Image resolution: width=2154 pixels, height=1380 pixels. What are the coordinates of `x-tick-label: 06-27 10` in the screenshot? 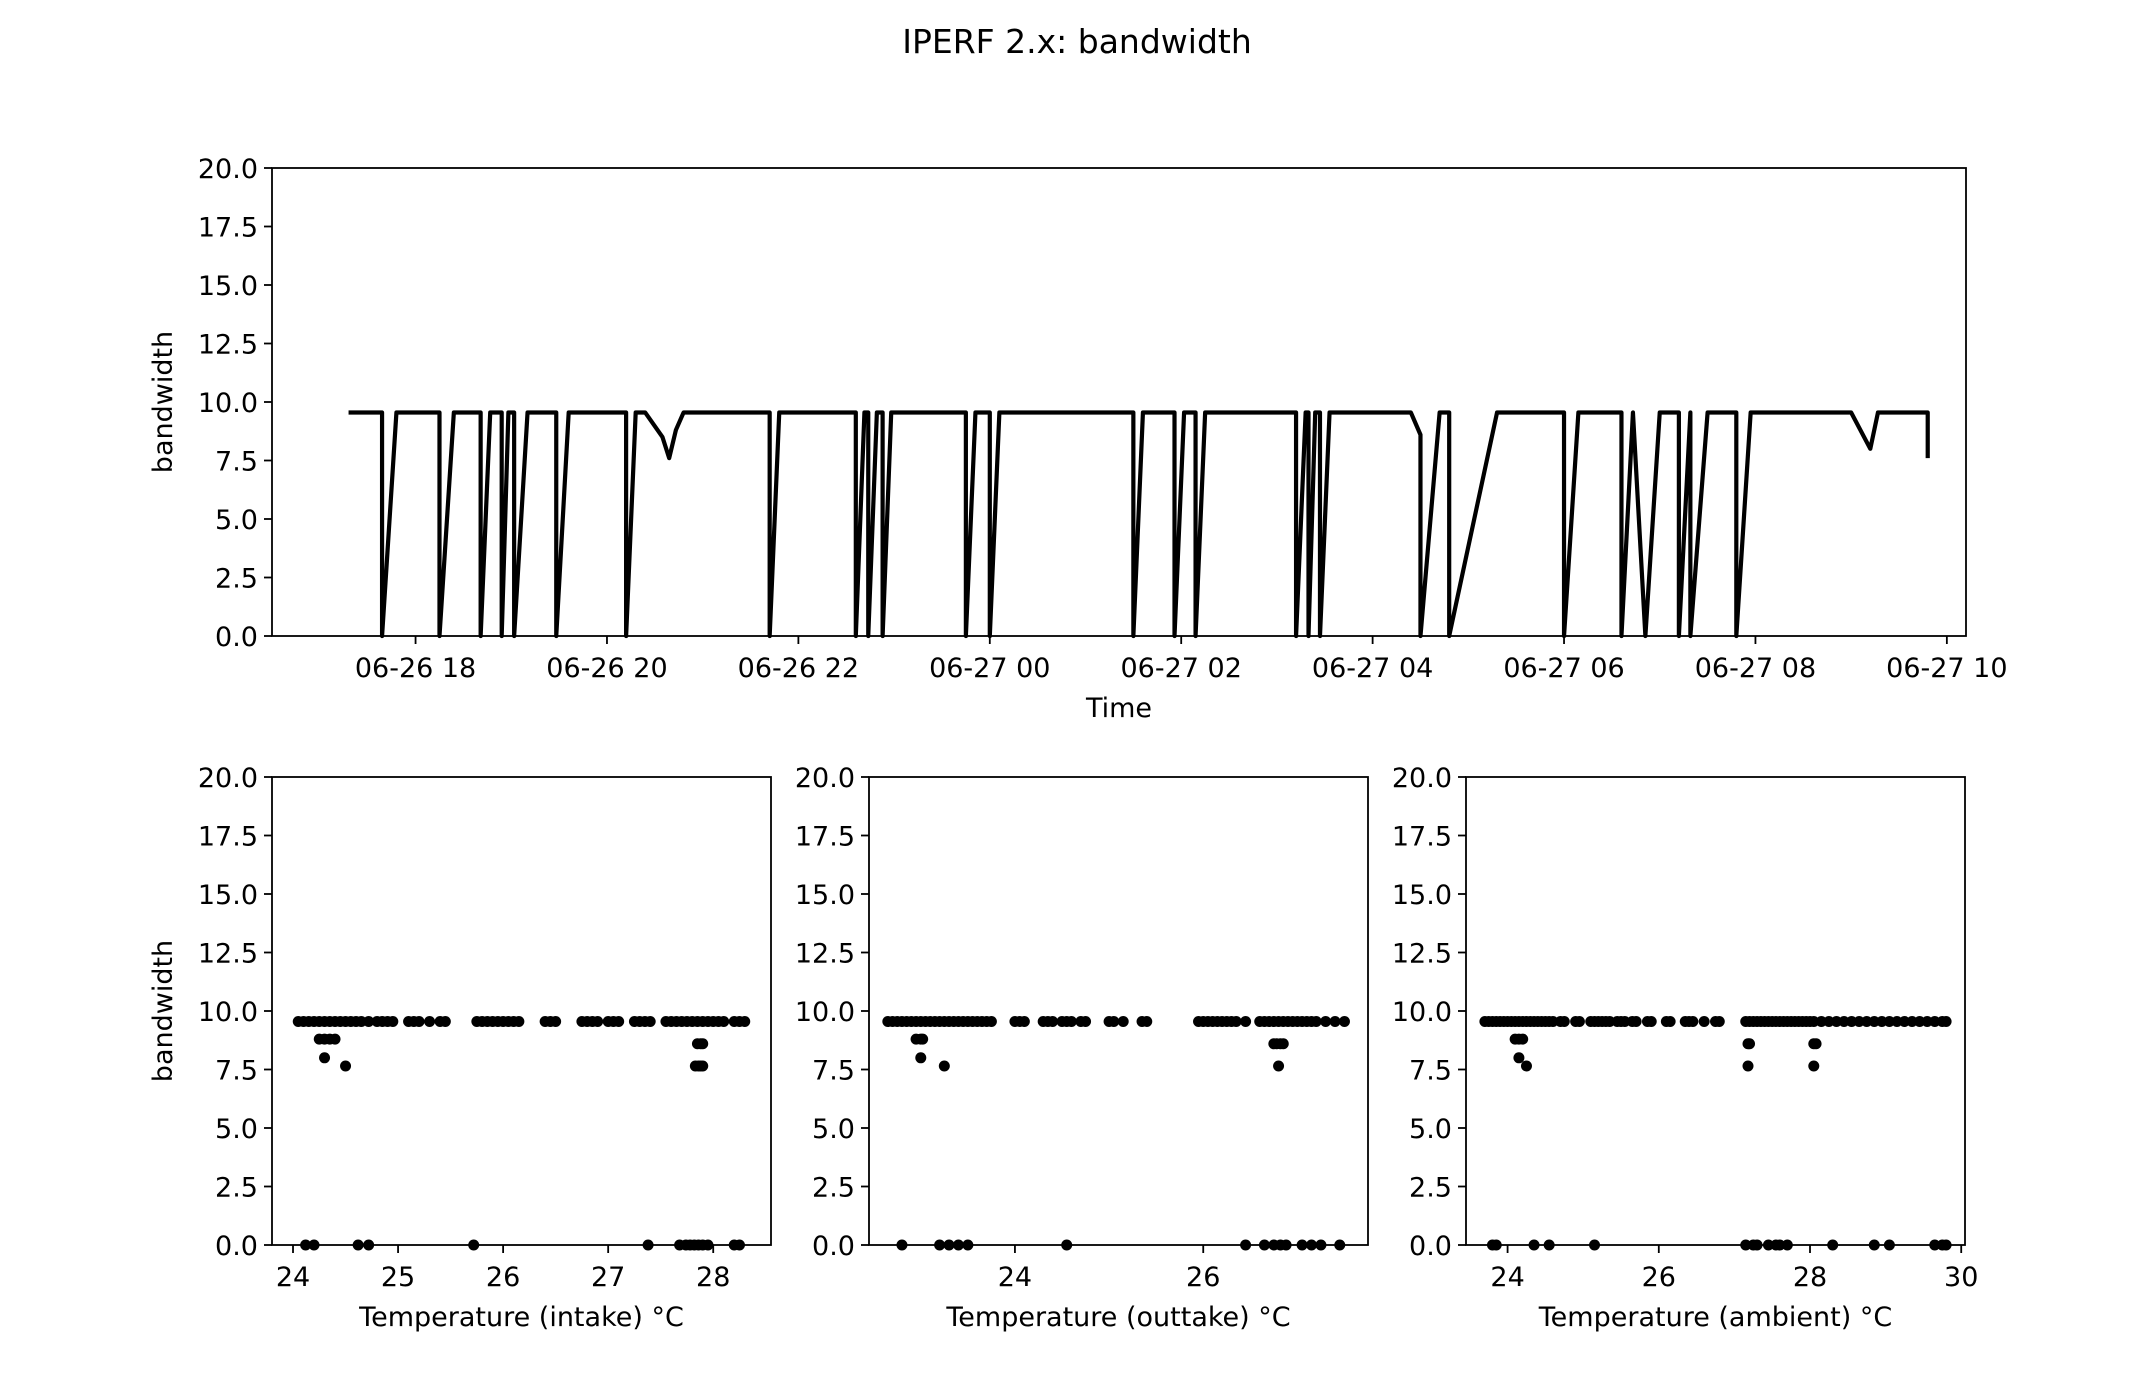 It's located at (1946, 668).